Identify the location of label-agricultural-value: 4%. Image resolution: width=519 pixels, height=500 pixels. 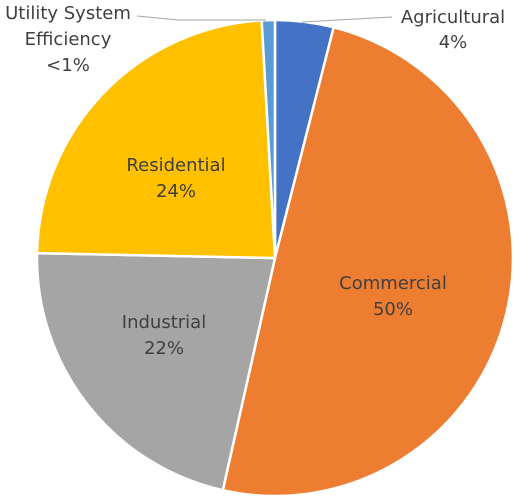
(453, 42).